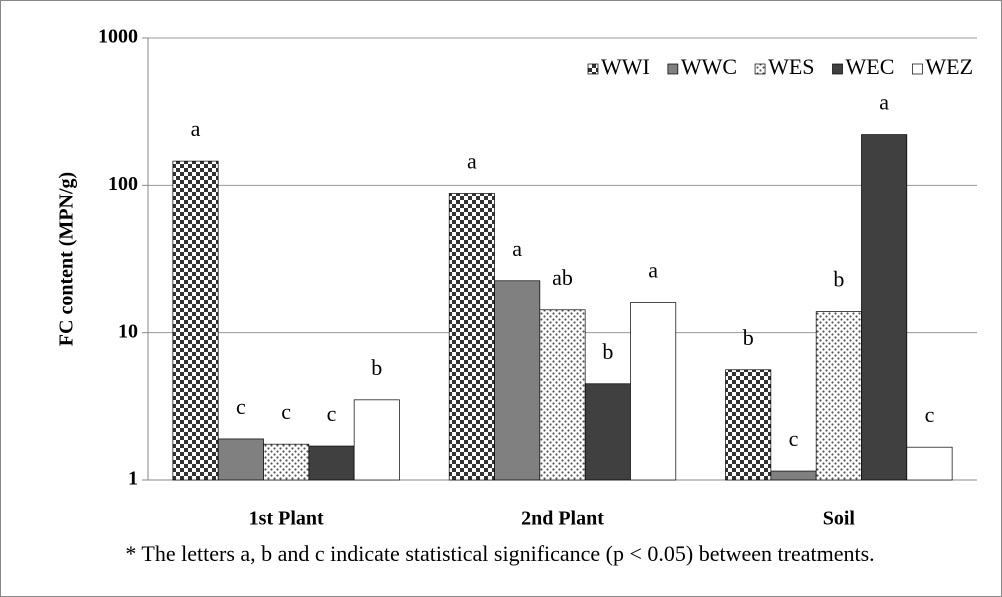  What do you see at coordinates (870, 66) in the screenshot?
I see `legend-label: WEC` at bounding box center [870, 66].